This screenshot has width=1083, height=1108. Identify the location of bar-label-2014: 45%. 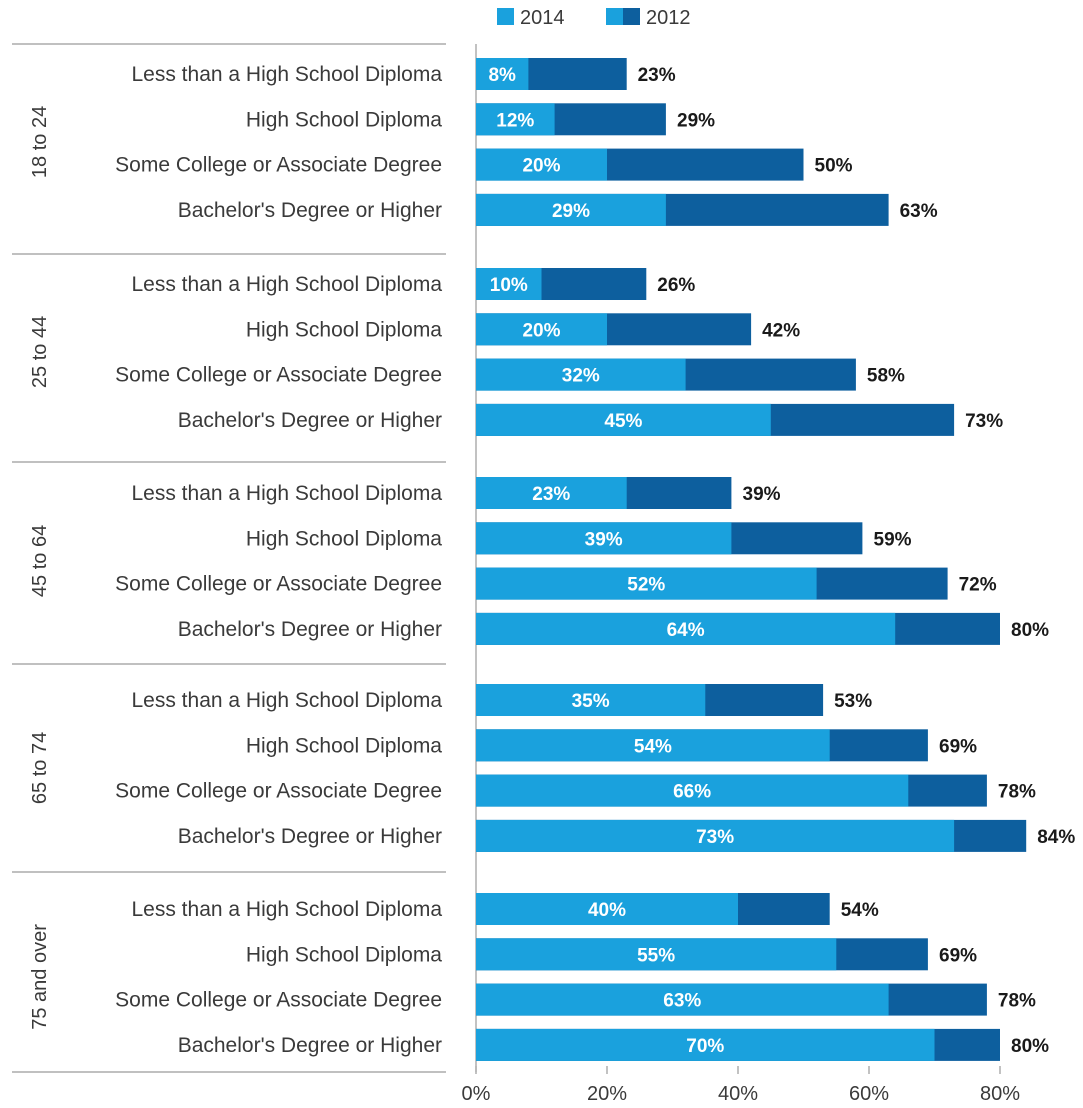
(623, 421).